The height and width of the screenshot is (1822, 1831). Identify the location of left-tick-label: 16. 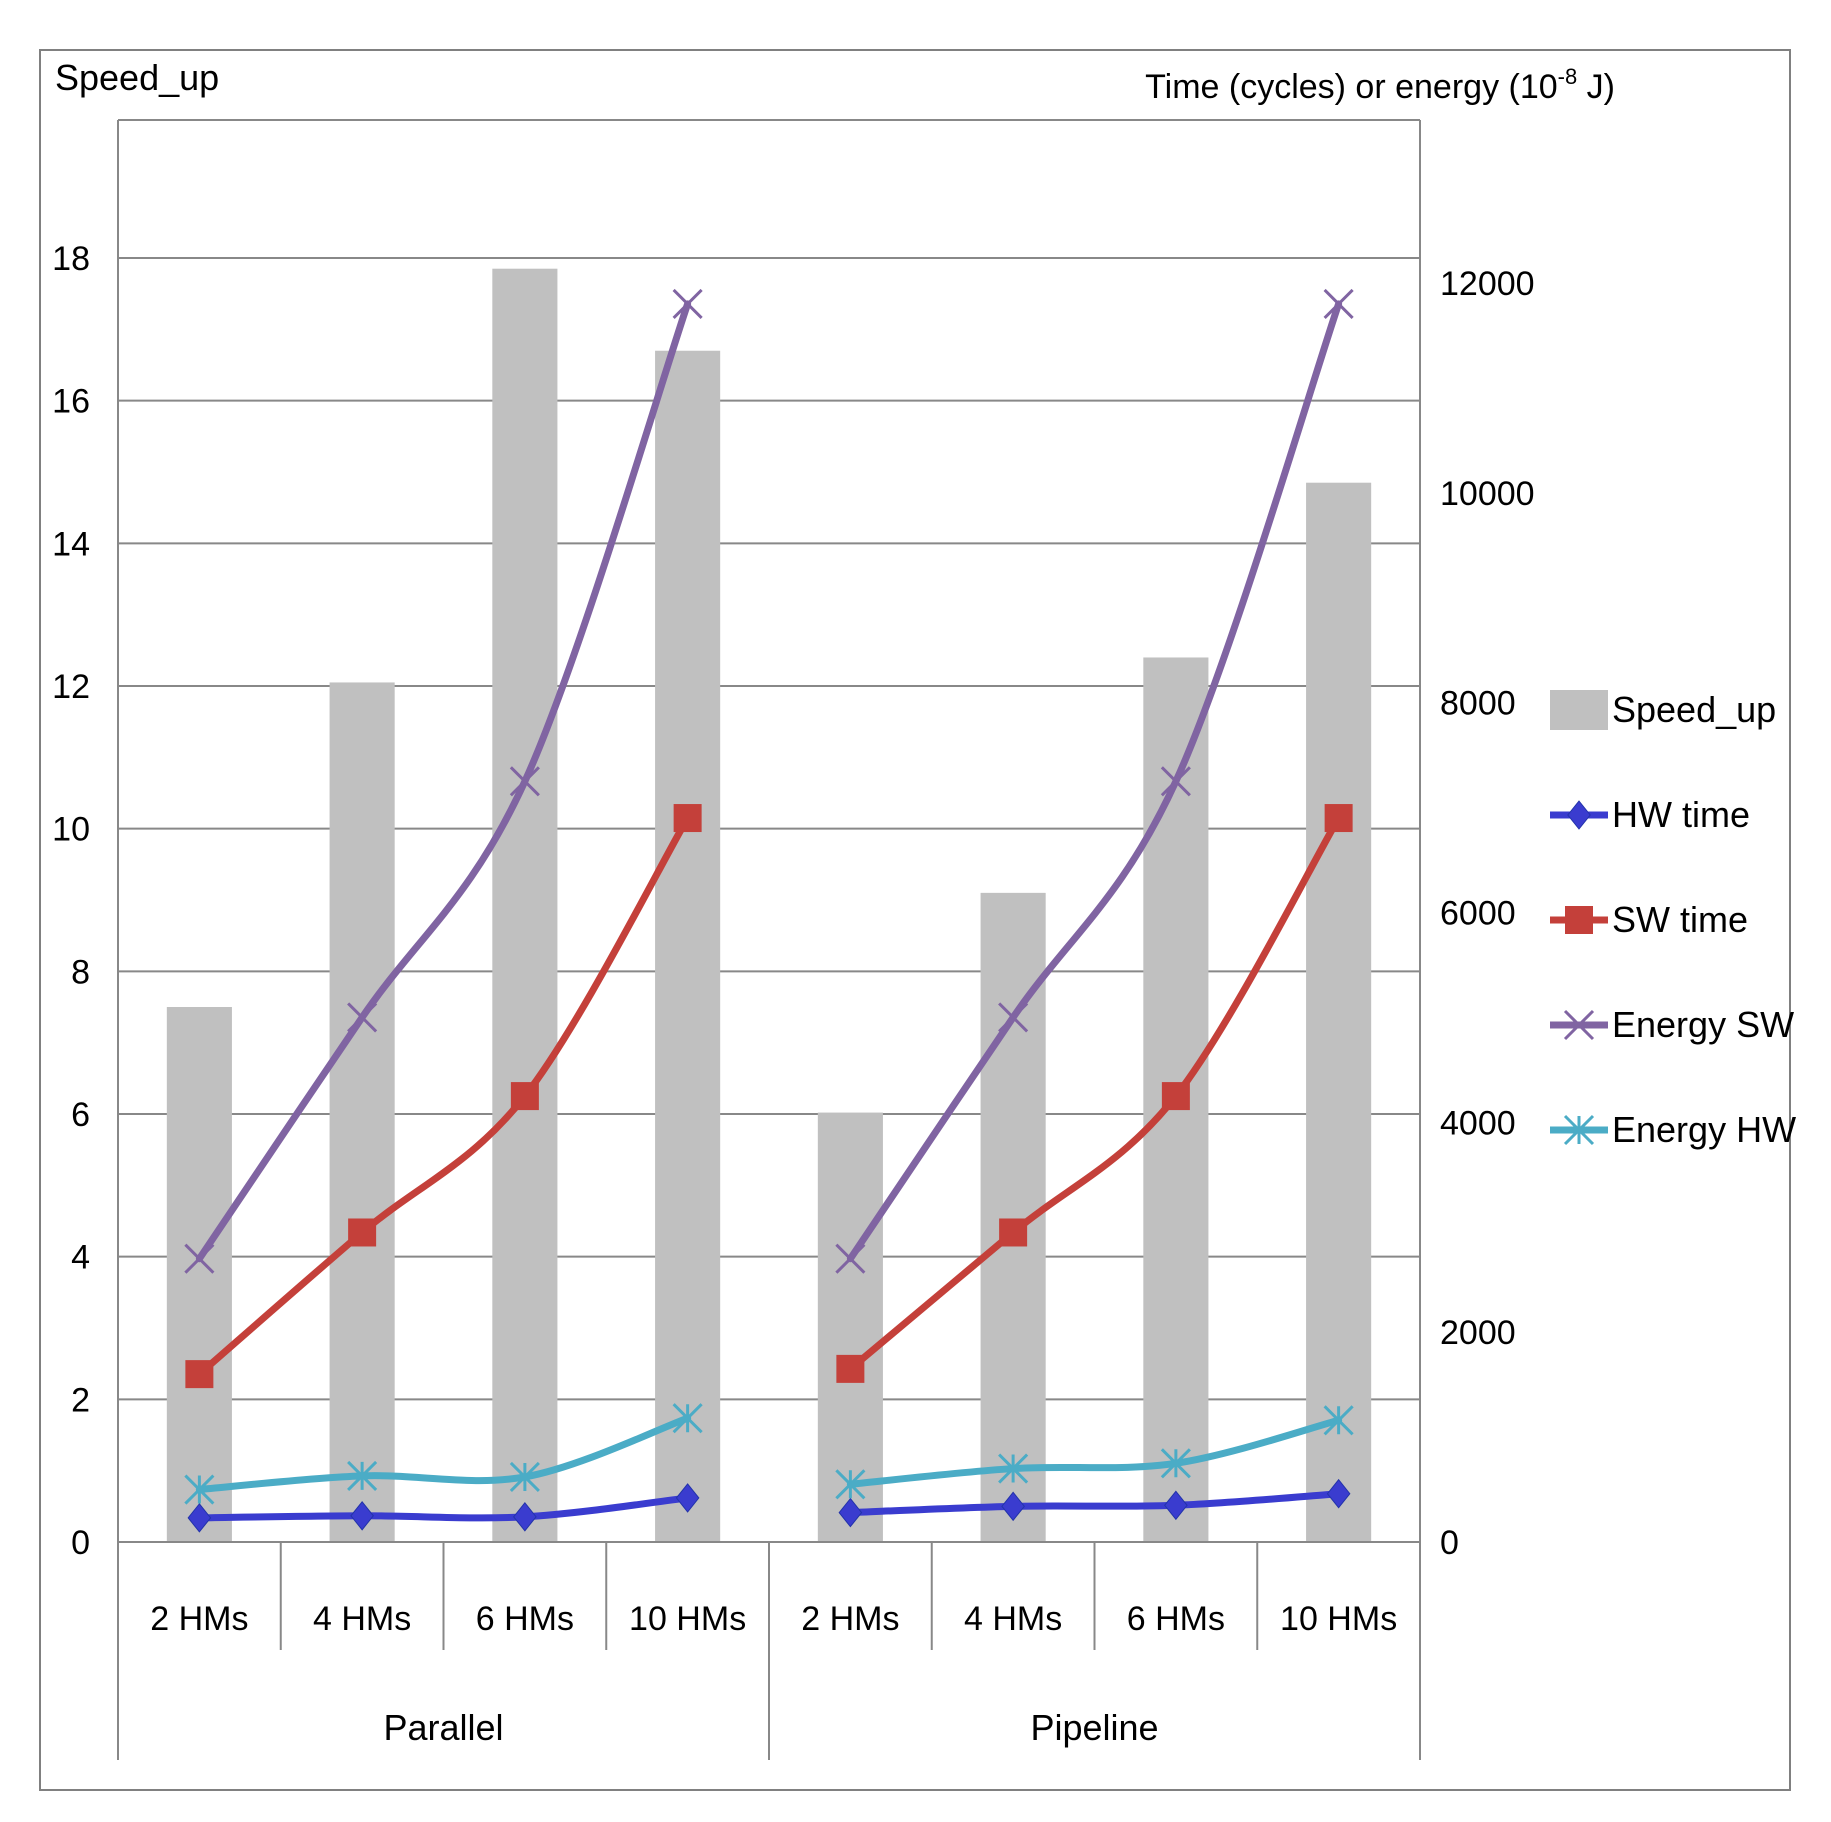
(71, 402).